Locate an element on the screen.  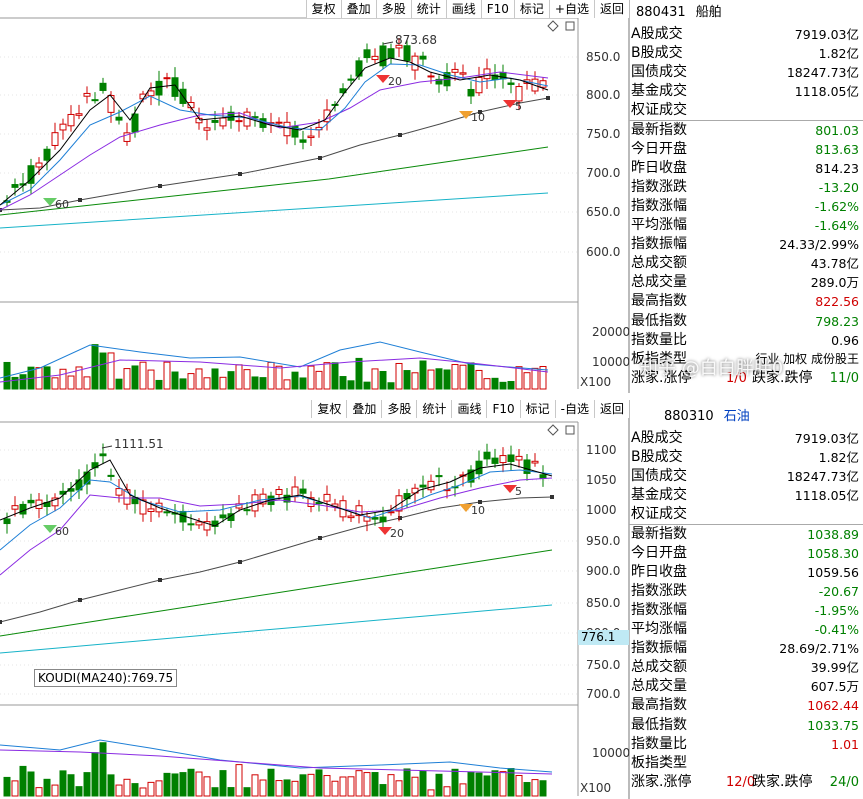
ma120-line is located at coordinates (274, 181).